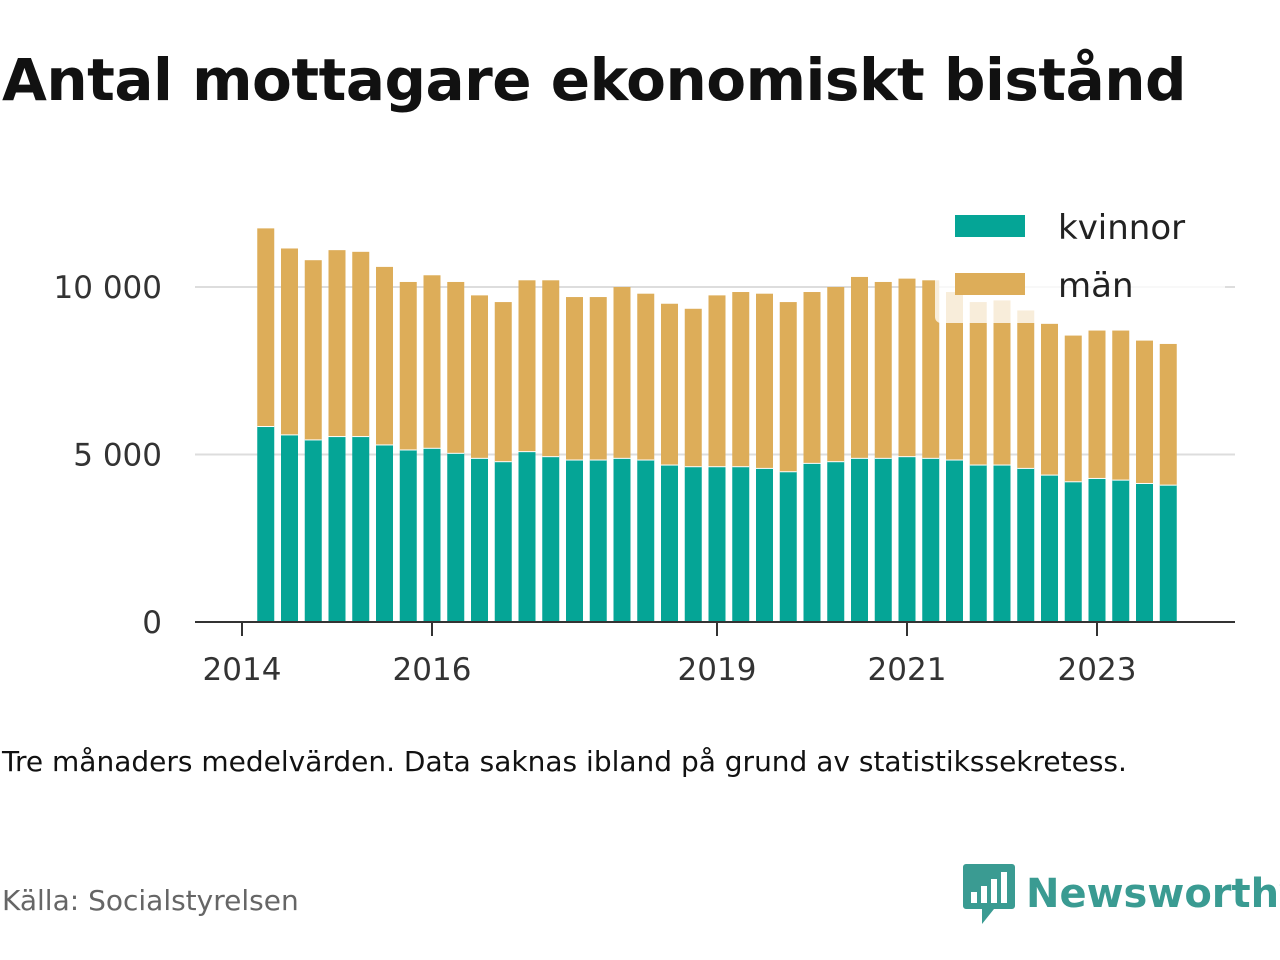 This screenshot has width=1280, height=960. What do you see at coordinates (1153, 894) in the screenshot?
I see `brand-name: Newsworthy` at bounding box center [1153, 894].